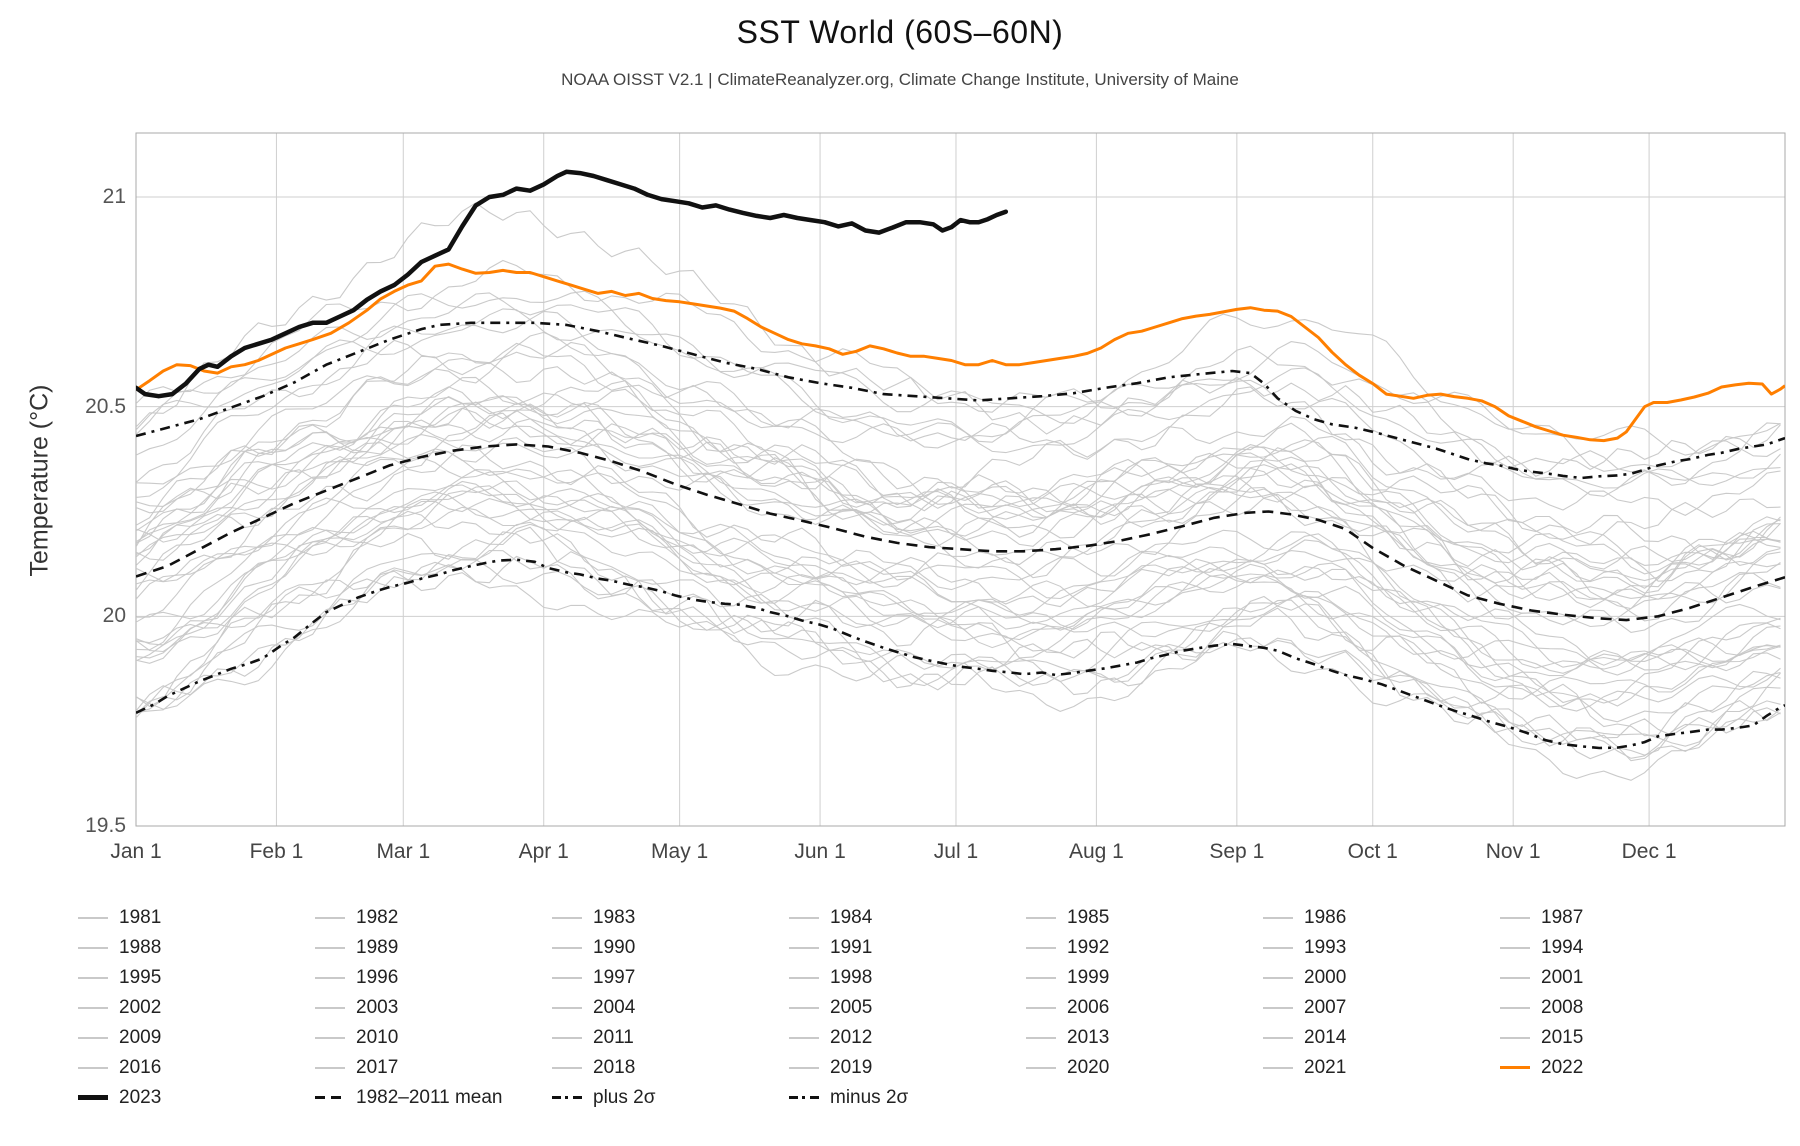 The image size is (1800, 1146). What do you see at coordinates (1381, 1067) in the screenshot?
I see `legend-item-2021: 2021` at bounding box center [1381, 1067].